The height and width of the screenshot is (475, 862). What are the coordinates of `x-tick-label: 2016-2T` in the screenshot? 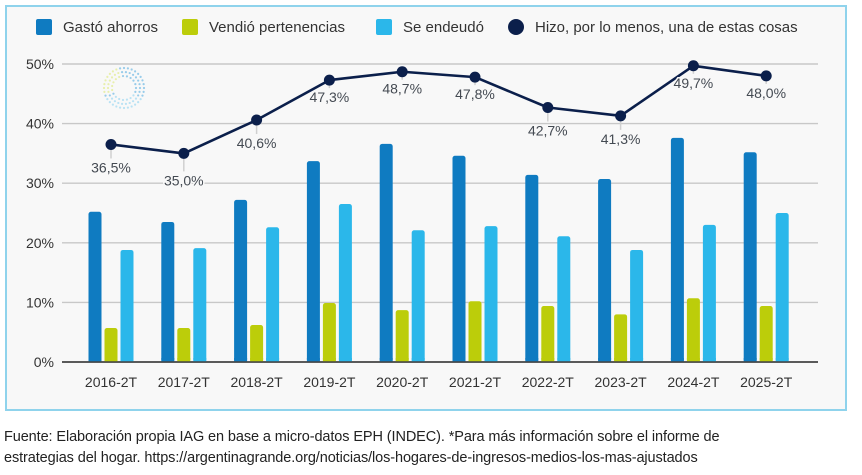 It's located at (111, 382).